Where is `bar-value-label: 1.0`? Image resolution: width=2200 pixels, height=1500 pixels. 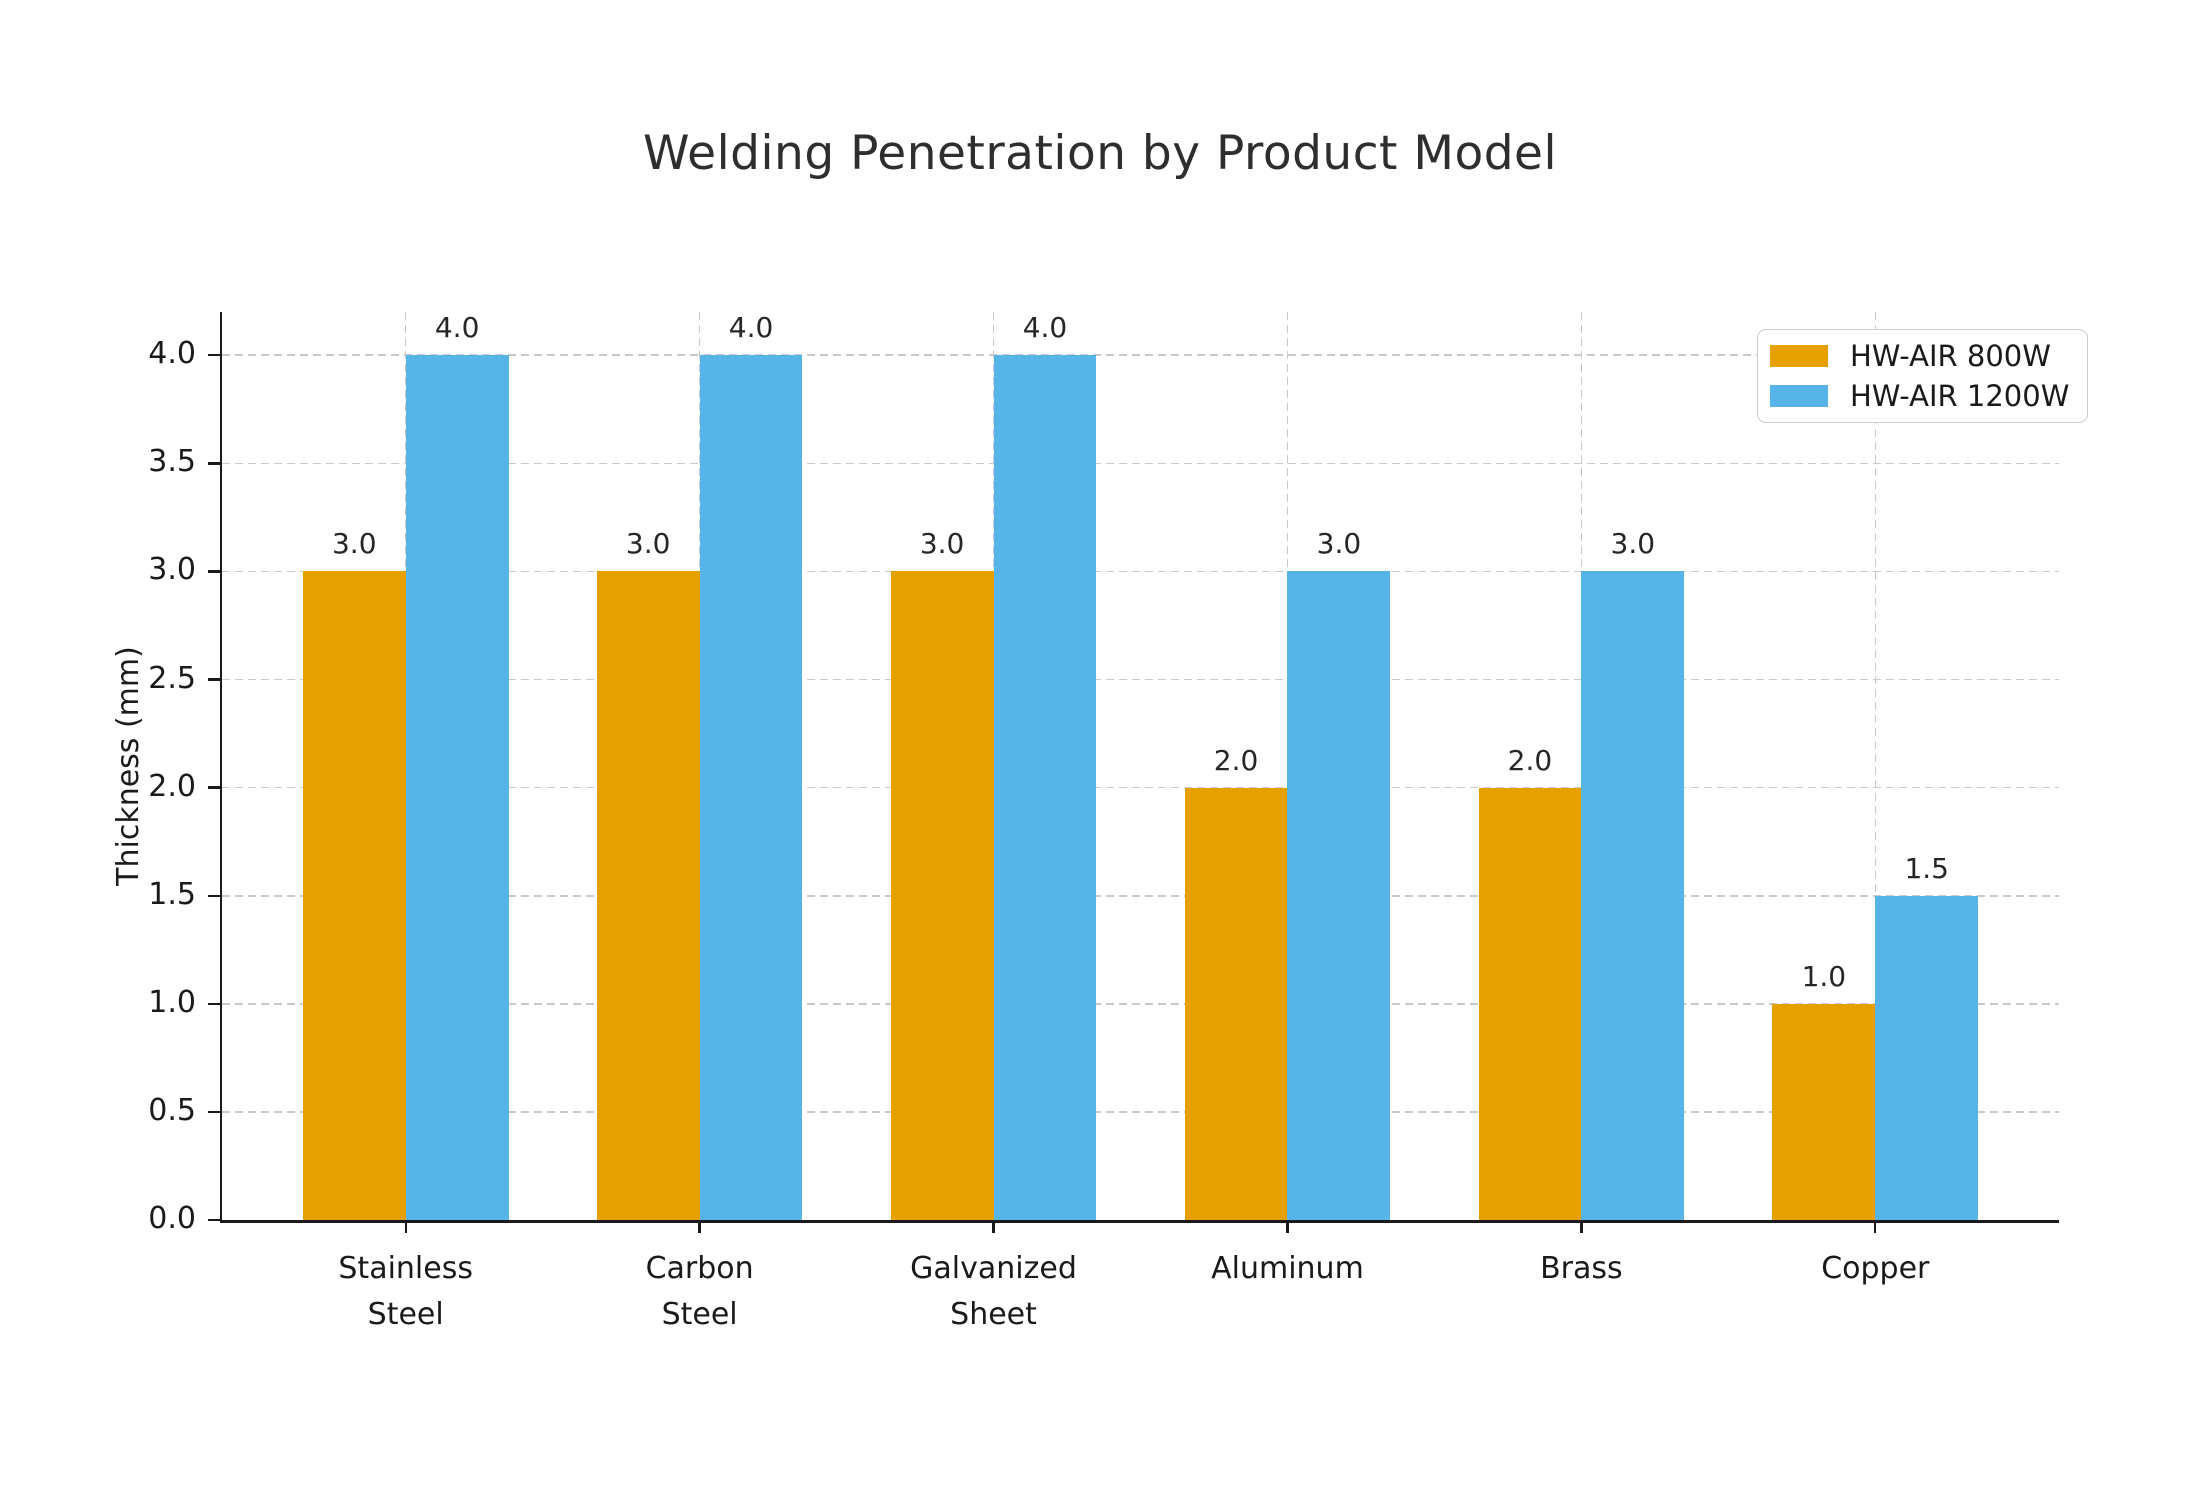 bar-value-label: 1.0 is located at coordinates (1824, 976).